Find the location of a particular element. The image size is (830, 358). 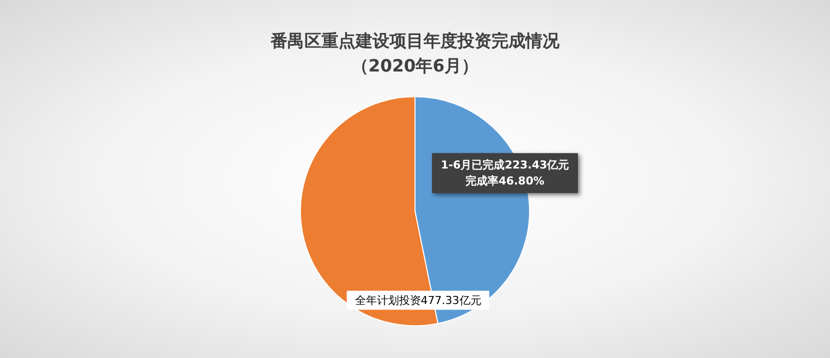

slice-label: 全年计划投资477.33亿元 is located at coordinates (418, 300).